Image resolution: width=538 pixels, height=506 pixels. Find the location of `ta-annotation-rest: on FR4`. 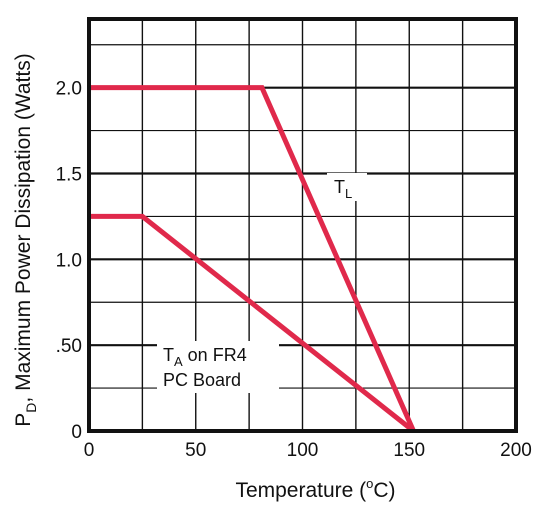

ta-annotation-rest: on FR4 is located at coordinates (215, 355).